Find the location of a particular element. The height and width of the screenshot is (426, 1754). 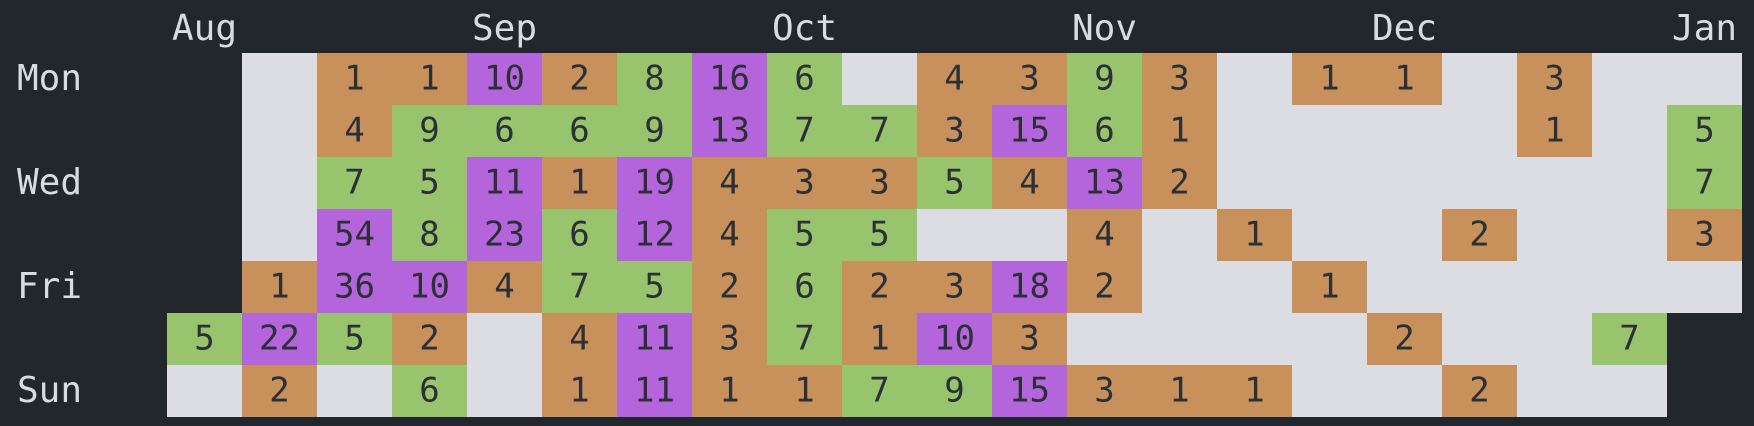

heatmap-cell-value-14-6: 1 is located at coordinates (1254, 391).